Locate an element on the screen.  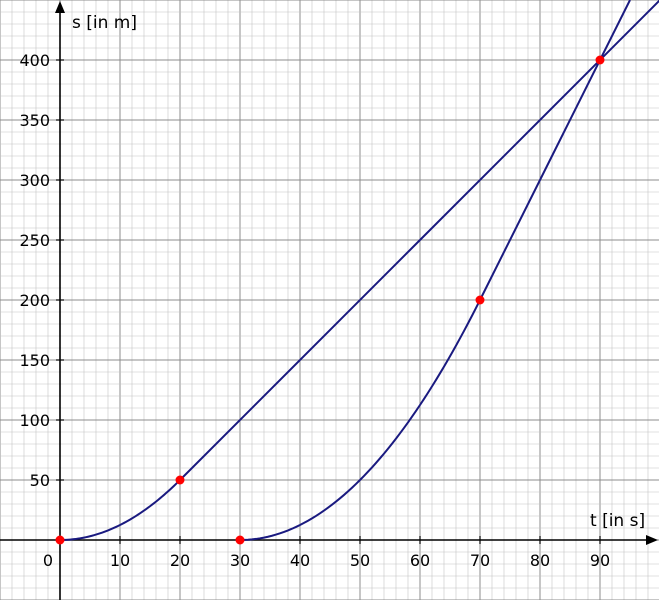
x-tick-label: 60 is located at coordinates (420, 560).